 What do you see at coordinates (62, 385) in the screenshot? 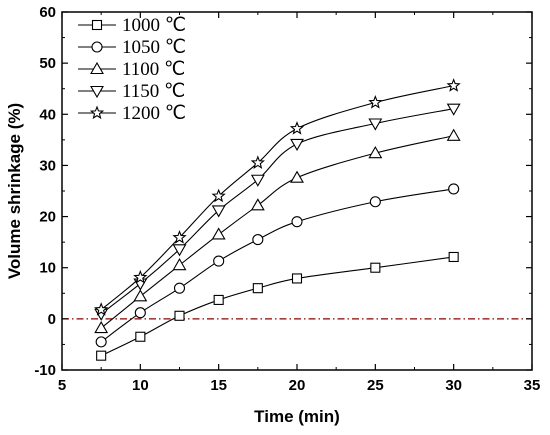
I see `x-tick-label: 5` at bounding box center [62, 385].